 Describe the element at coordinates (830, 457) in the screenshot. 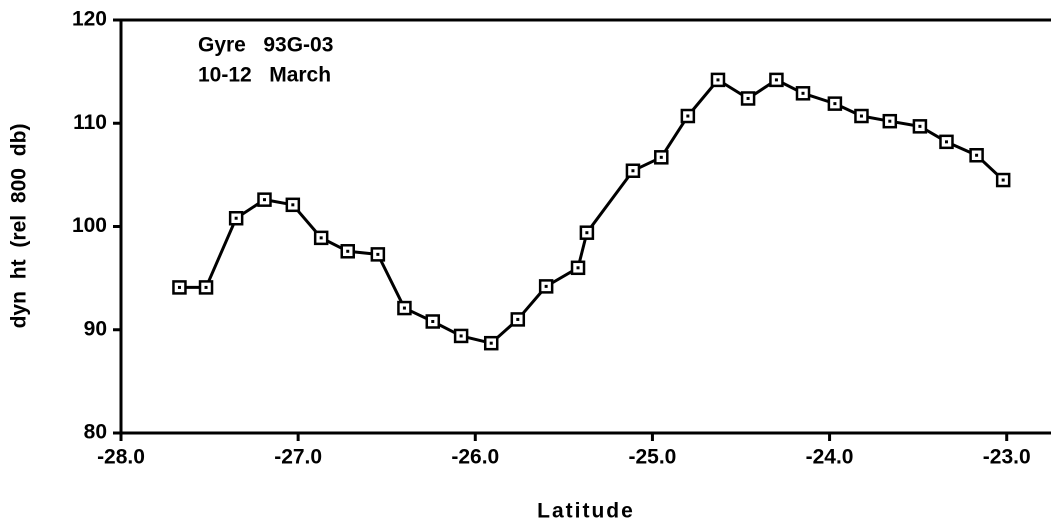

I see `x-tick-label: -24.0` at that location.